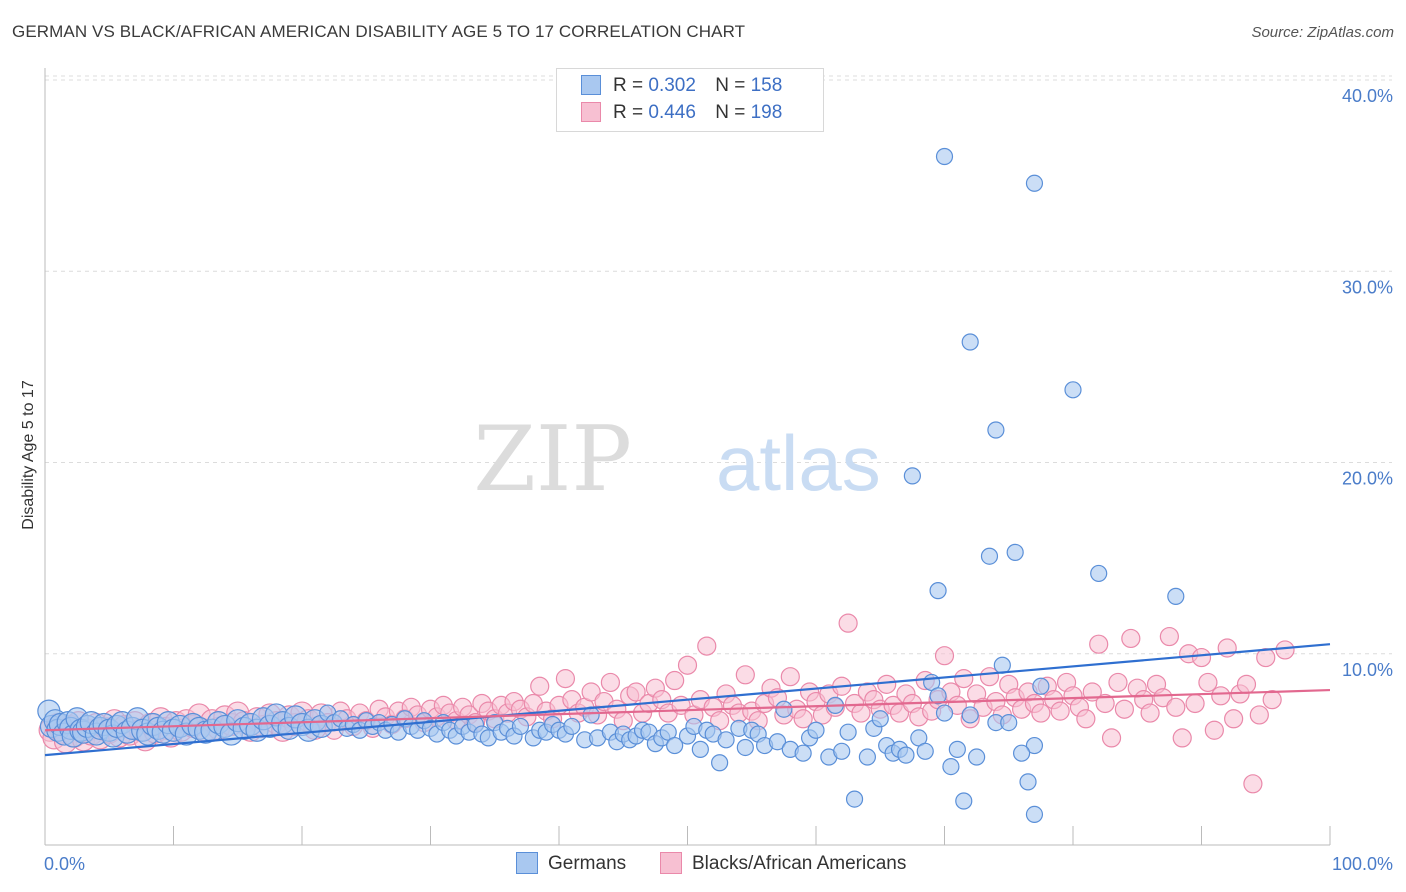 The image size is (1406, 892). What do you see at coordinates (527, 863) in the screenshot?
I see `bottom-legend-swatch-germans` at bounding box center [527, 863].